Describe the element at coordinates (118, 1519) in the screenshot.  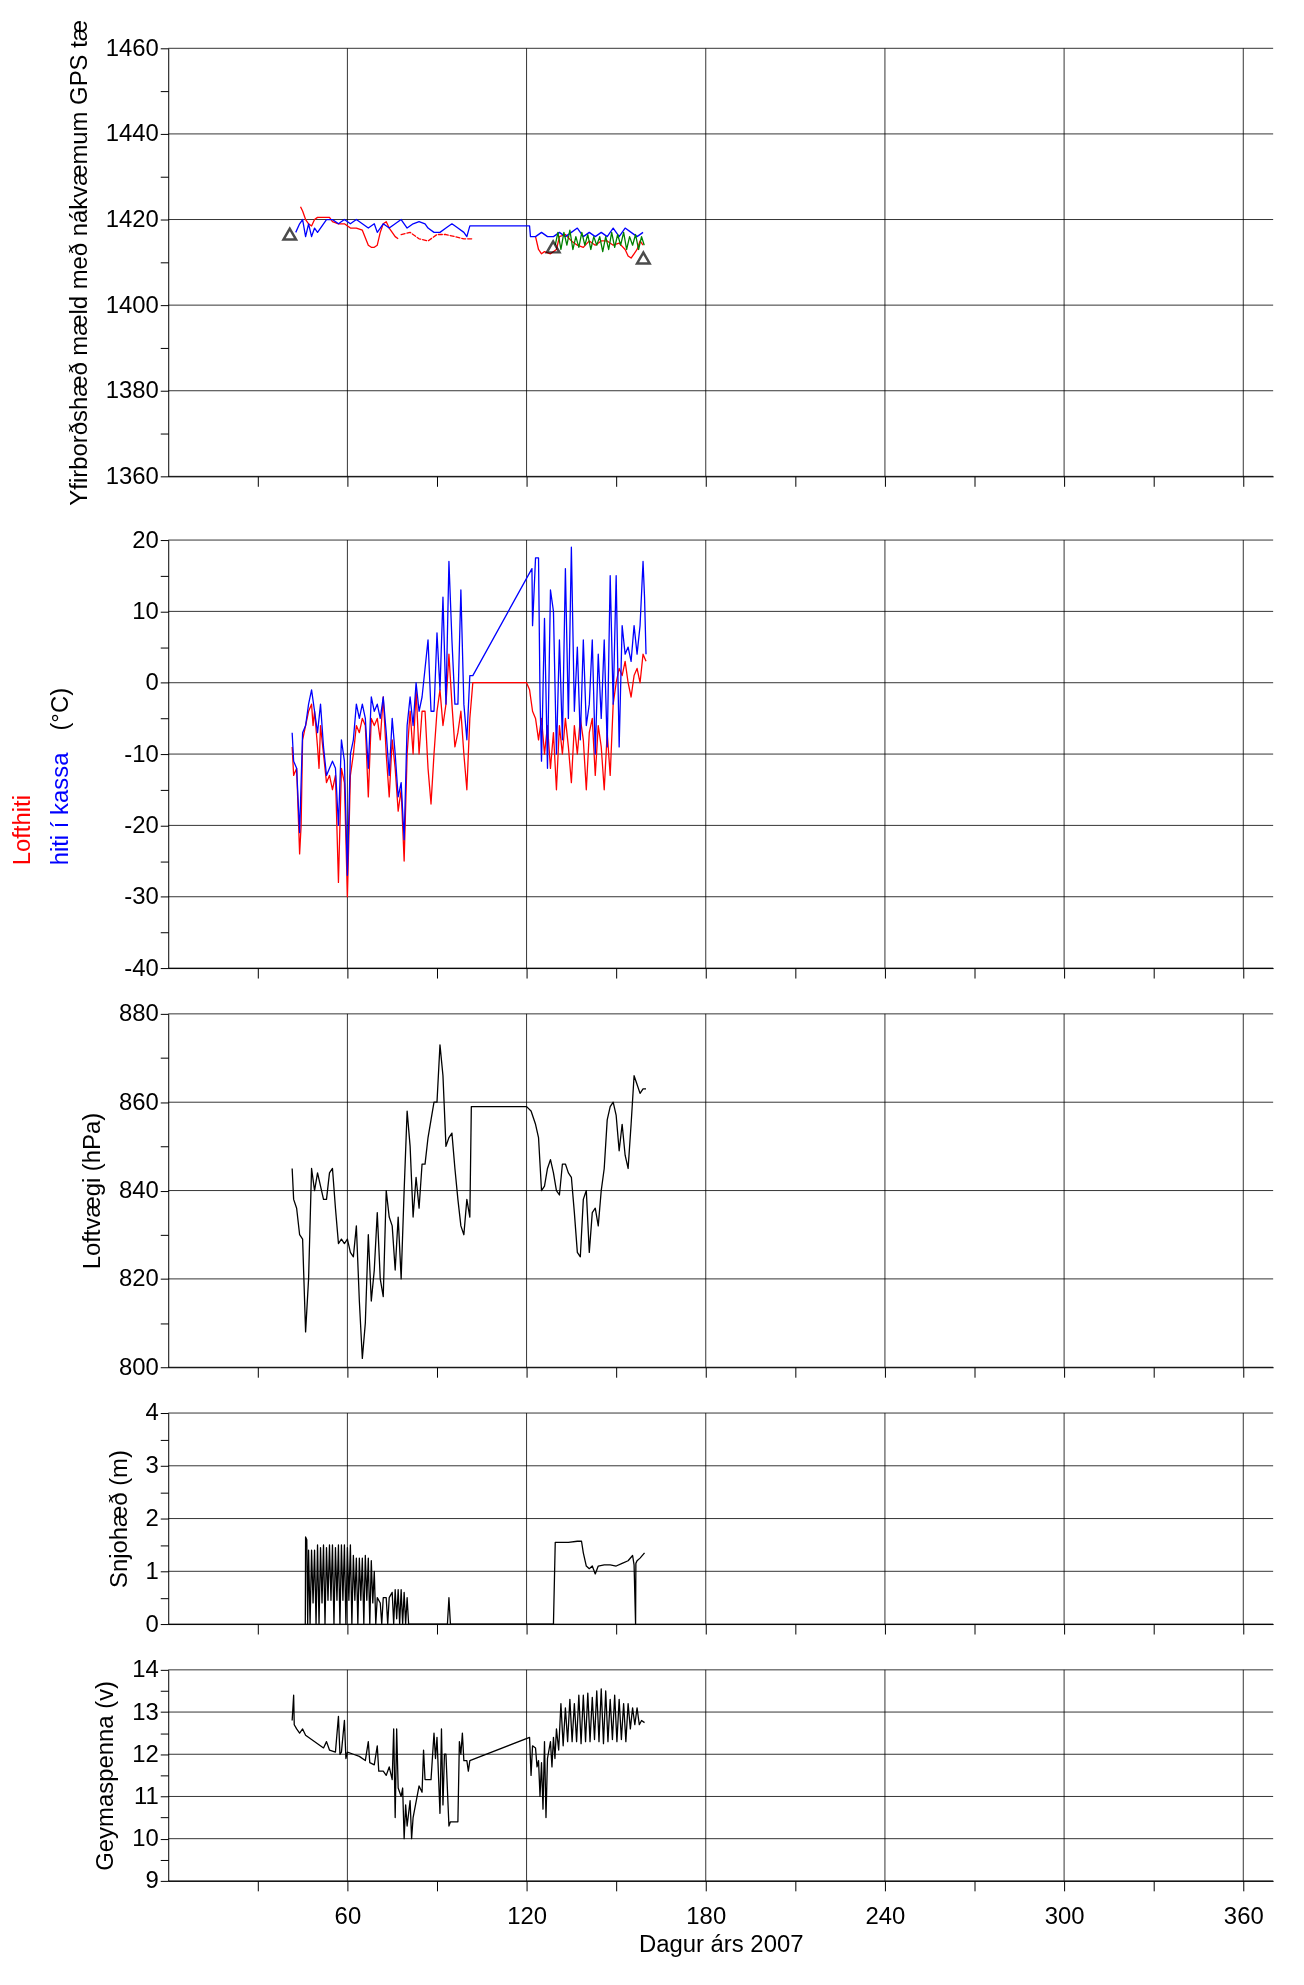
I see `y-axis-title: Snjohæð (m)` at that location.